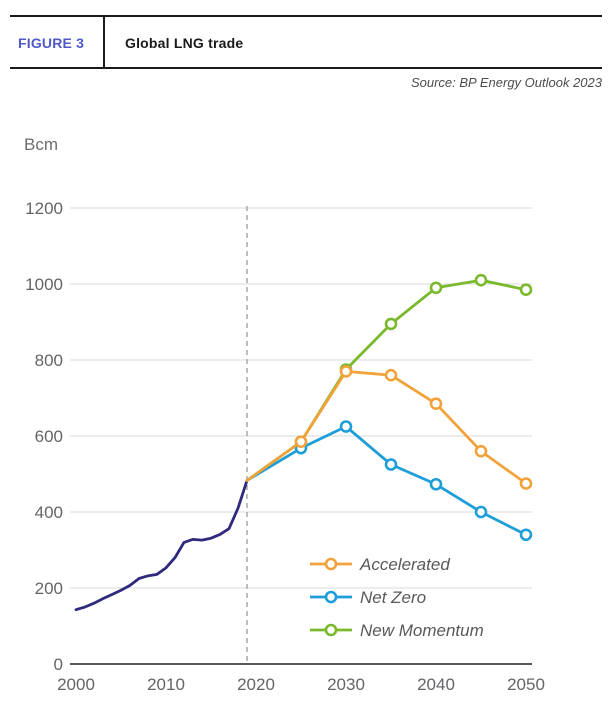 The width and height of the screenshot is (612, 715). I want to click on y-axis-tick-label: 1000, so click(44, 284).